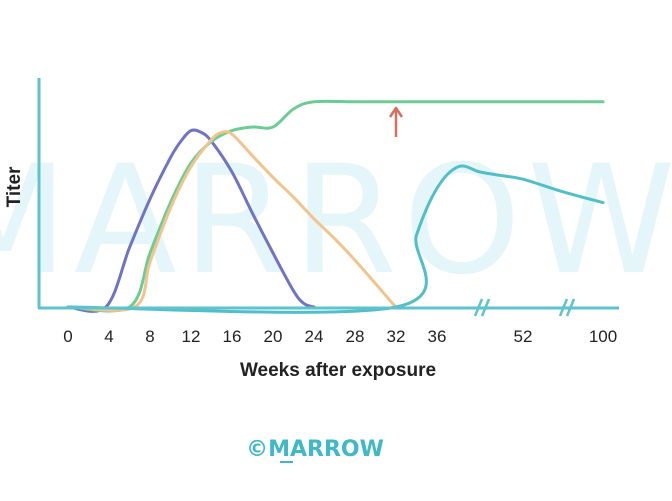 The width and height of the screenshot is (672, 501). Describe the element at coordinates (191, 336) in the screenshot. I see `x-tick-label: 12` at that location.